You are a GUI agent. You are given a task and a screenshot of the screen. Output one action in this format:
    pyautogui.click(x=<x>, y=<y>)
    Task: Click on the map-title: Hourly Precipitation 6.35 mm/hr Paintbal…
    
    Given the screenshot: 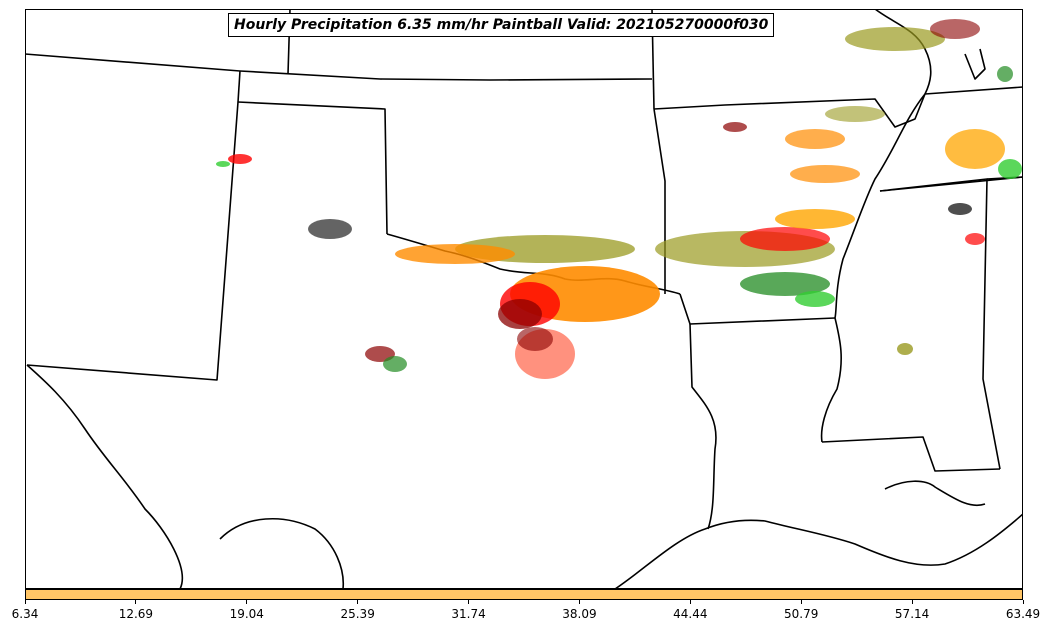 What is the action you would take?
    pyautogui.click(x=501, y=25)
    